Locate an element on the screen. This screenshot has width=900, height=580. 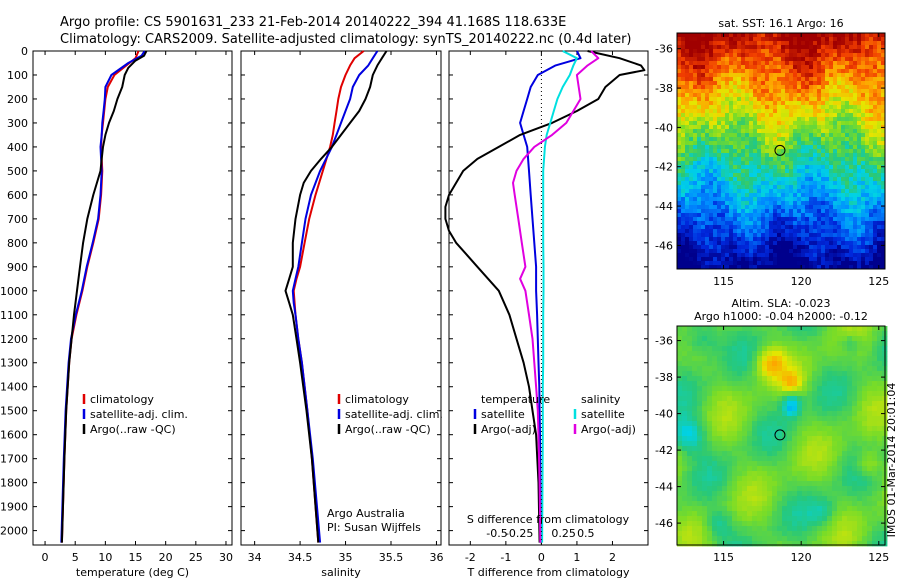
depth-tick-label: 100 is located at coordinates (17, 75).